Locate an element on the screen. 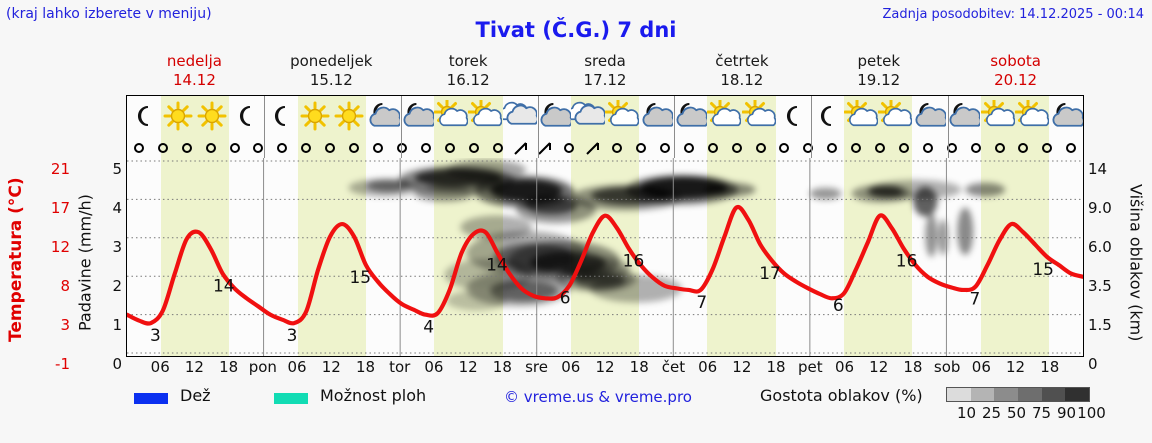 This screenshot has width=1152, height=443. day-date: 19.12 is located at coordinates (879, 80).